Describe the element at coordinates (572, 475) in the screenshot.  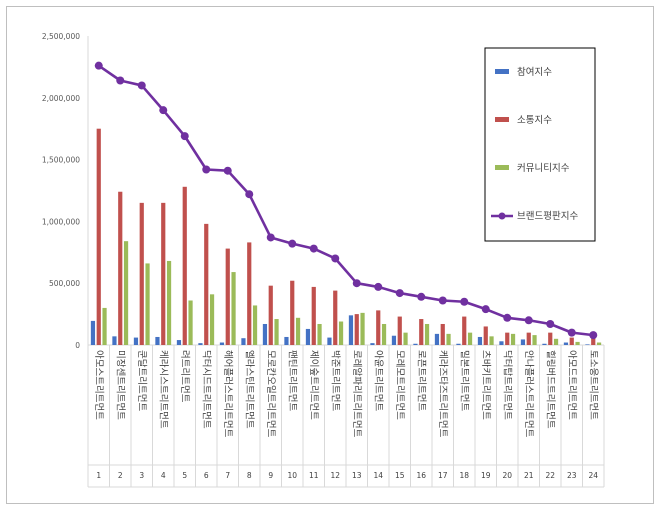
I see `category-index-label: 23` at that location.